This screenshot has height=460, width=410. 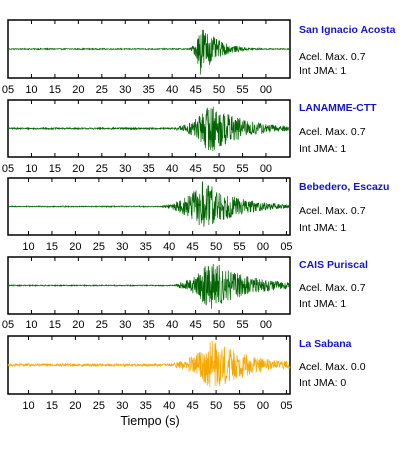 I want to click on station-name: Bebedero, Escazu, so click(x=344, y=187).